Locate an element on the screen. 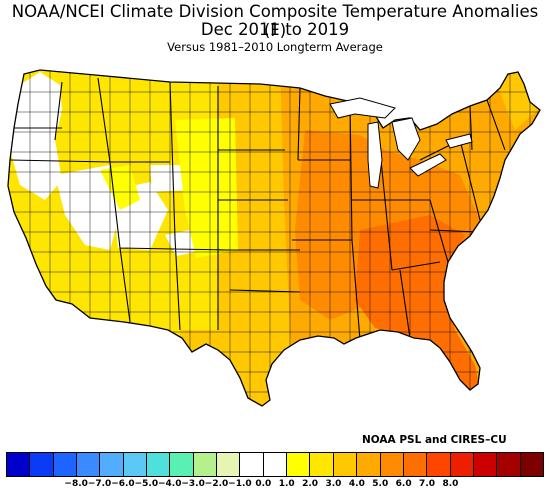 The image size is (550, 492). color-legend-bar is located at coordinates (275, 464).